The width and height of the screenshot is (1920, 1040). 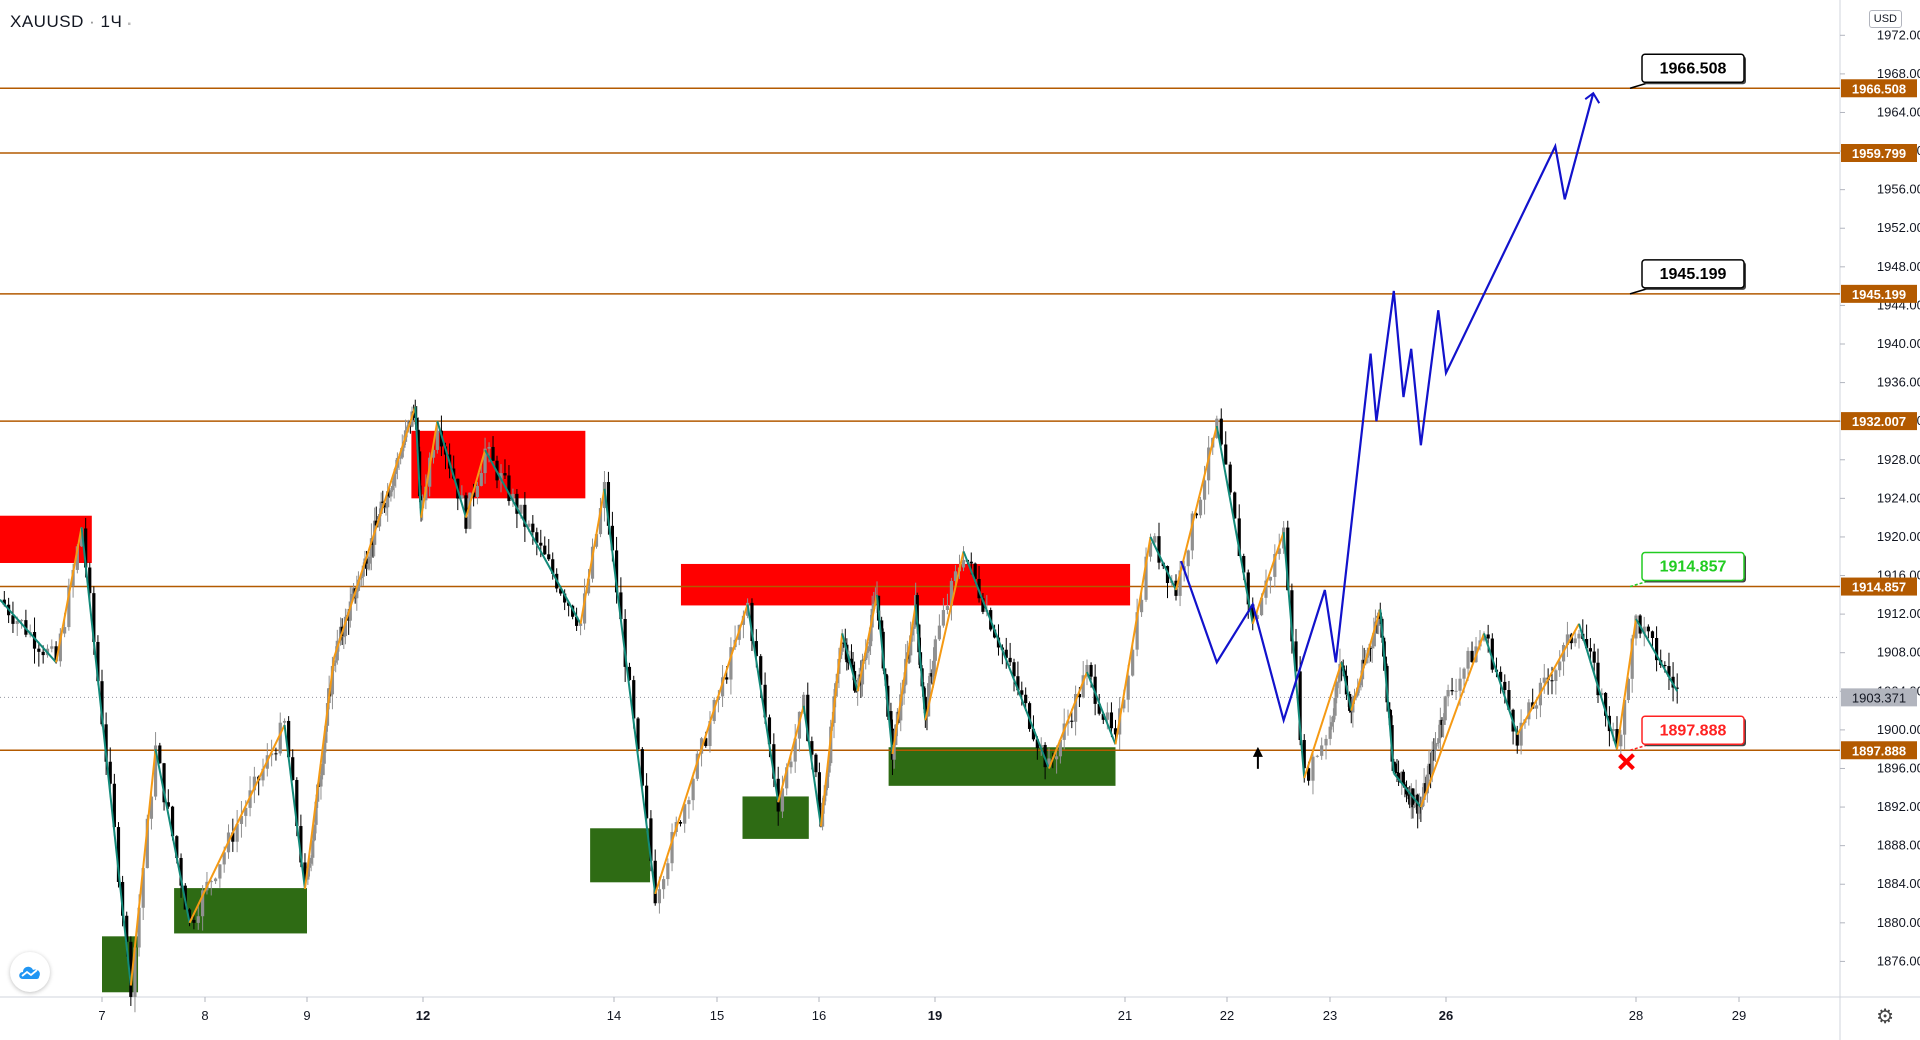 What do you see at coordinates (1879, 697) in the screenshot?
I see `current-price-badge` at bounding box center [1879, 697].